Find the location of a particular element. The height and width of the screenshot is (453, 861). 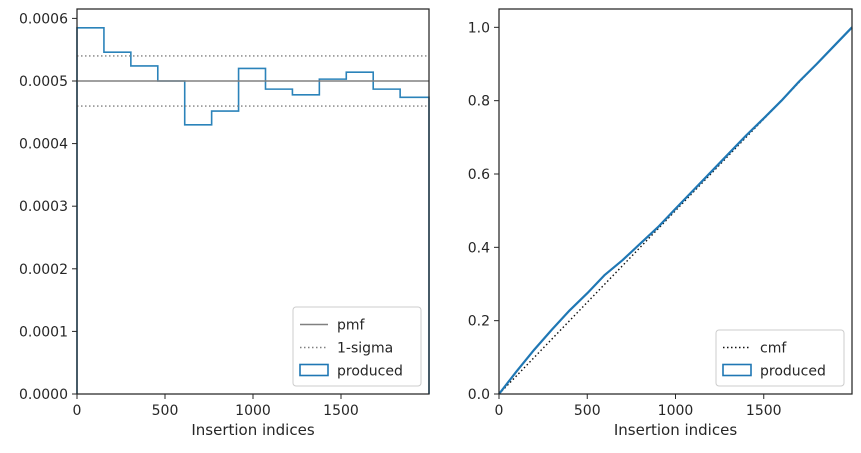

y-tick-label: 1.0 is located at coordinates (479, 28).